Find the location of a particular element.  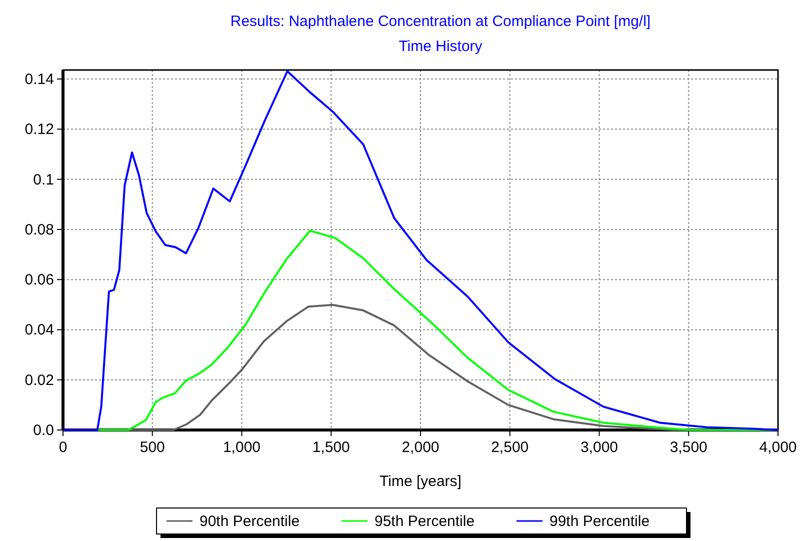

legend-label: 95th Percentile is located at coordinates (424, 521).